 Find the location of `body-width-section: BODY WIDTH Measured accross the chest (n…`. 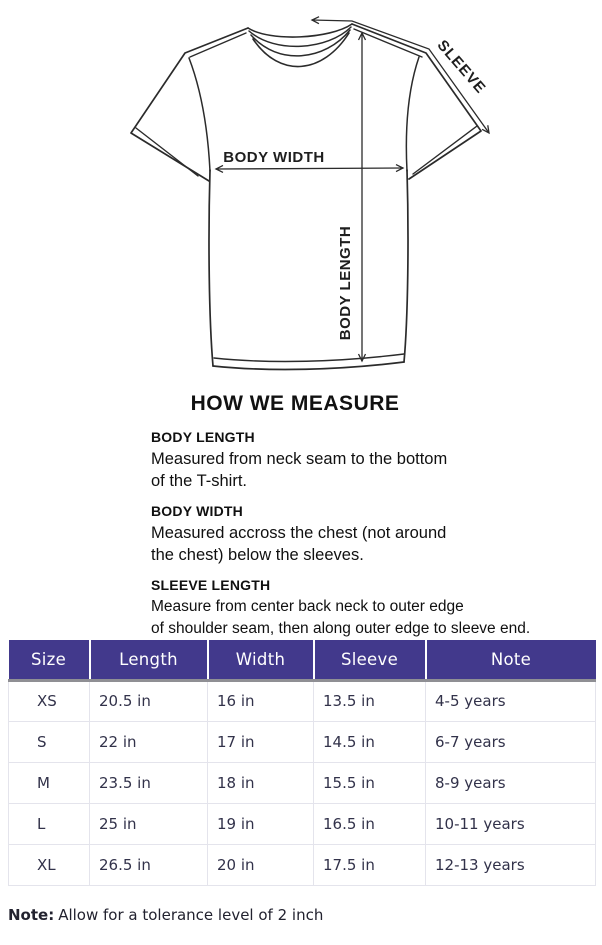

body-width-section: BODY WIDTH Measured accross the chest (n… is located at coordinates (366, 534).